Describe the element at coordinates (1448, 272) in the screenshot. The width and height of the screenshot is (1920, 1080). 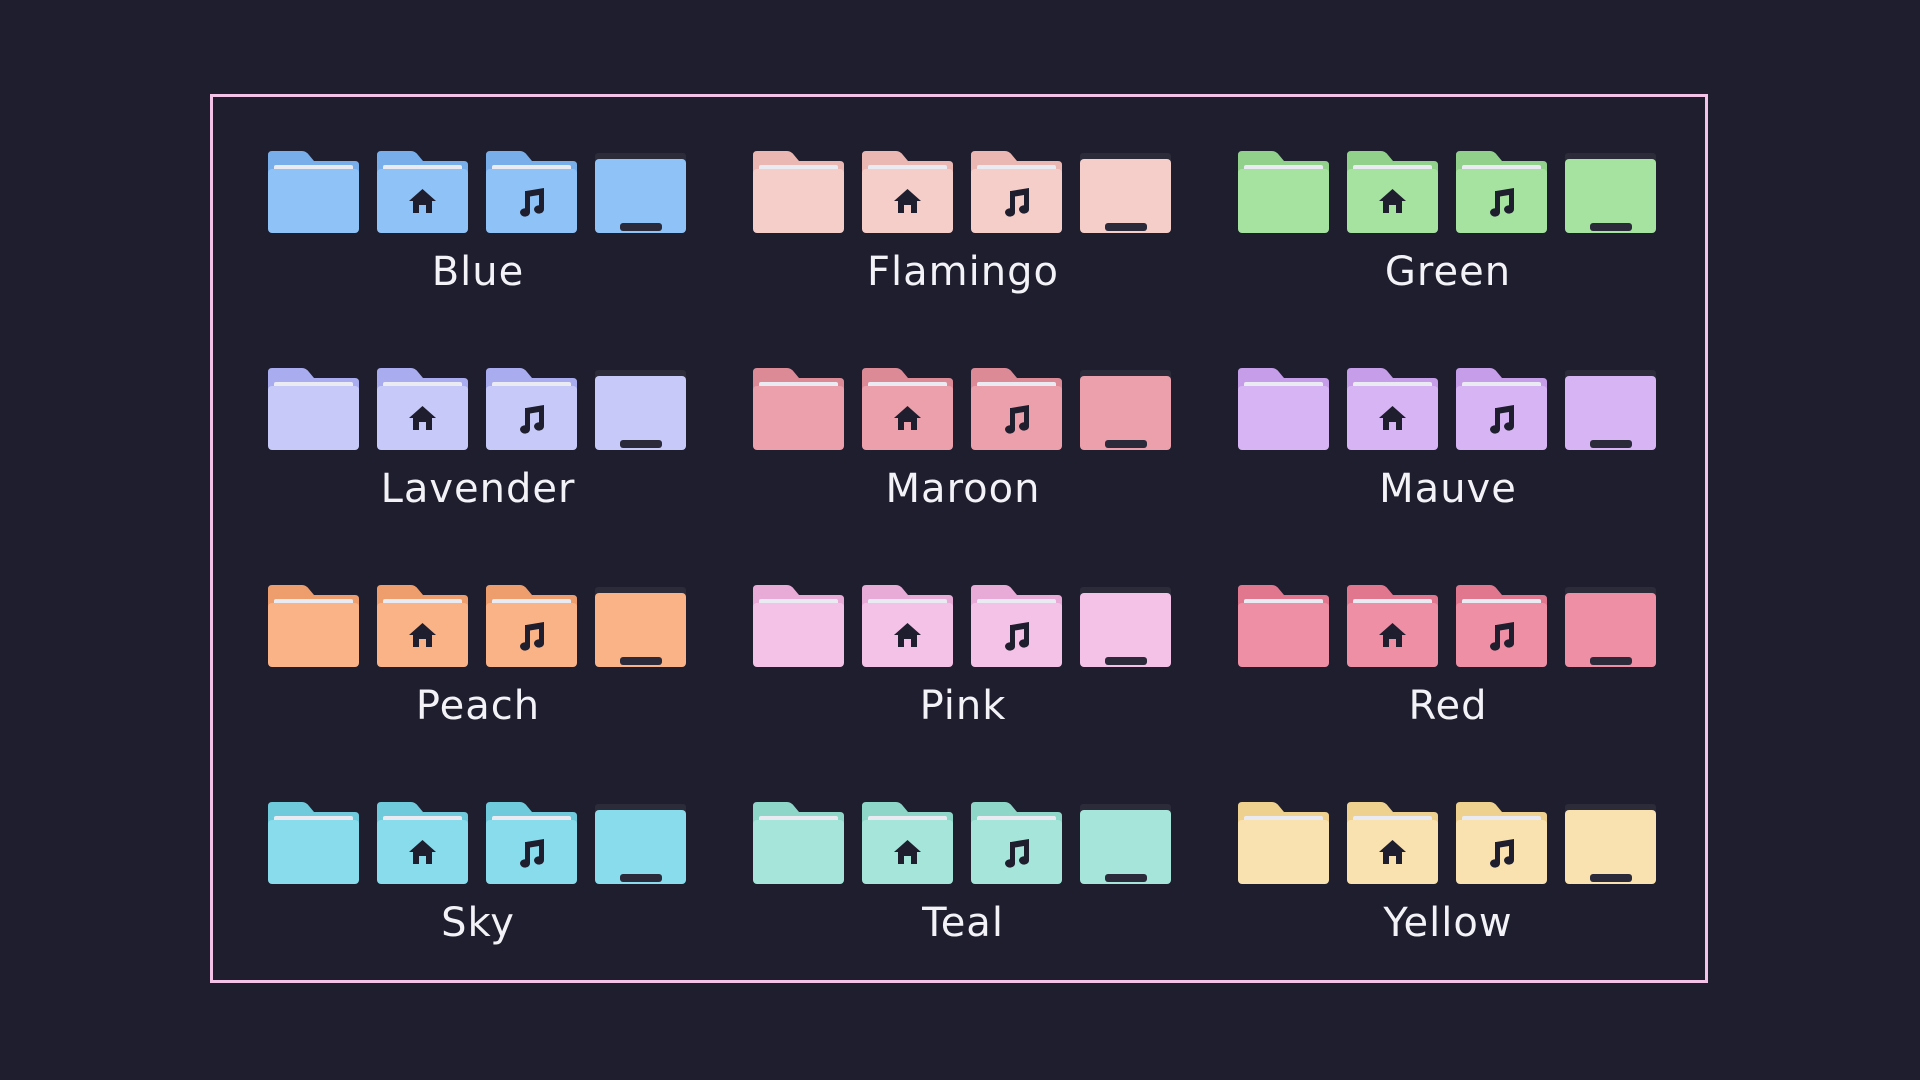
I see `theme-label: Green` at that location.